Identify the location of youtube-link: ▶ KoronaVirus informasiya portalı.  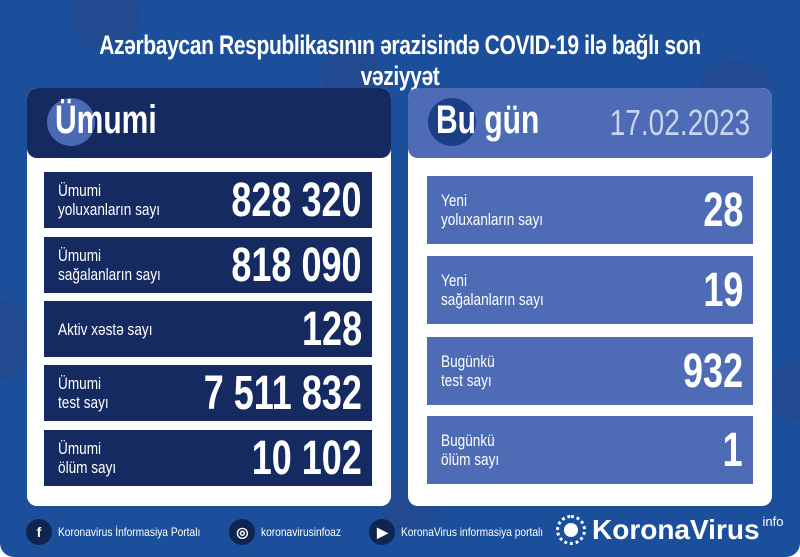
(468, 532).